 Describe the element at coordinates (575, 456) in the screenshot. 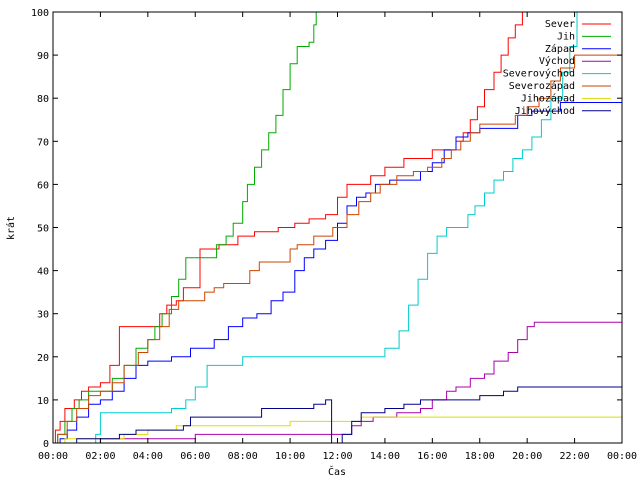

I see `x-tick-label: 22:00` at that location.